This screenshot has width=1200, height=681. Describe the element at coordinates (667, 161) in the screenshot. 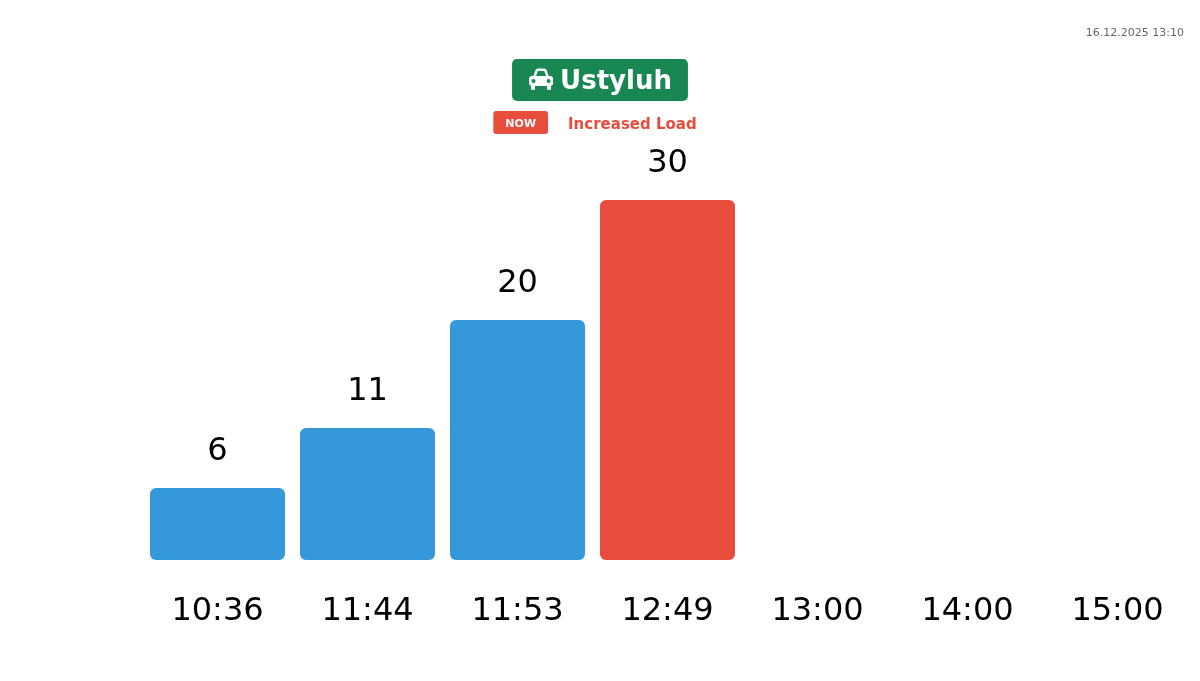

I see `data-label: 30` at that location.